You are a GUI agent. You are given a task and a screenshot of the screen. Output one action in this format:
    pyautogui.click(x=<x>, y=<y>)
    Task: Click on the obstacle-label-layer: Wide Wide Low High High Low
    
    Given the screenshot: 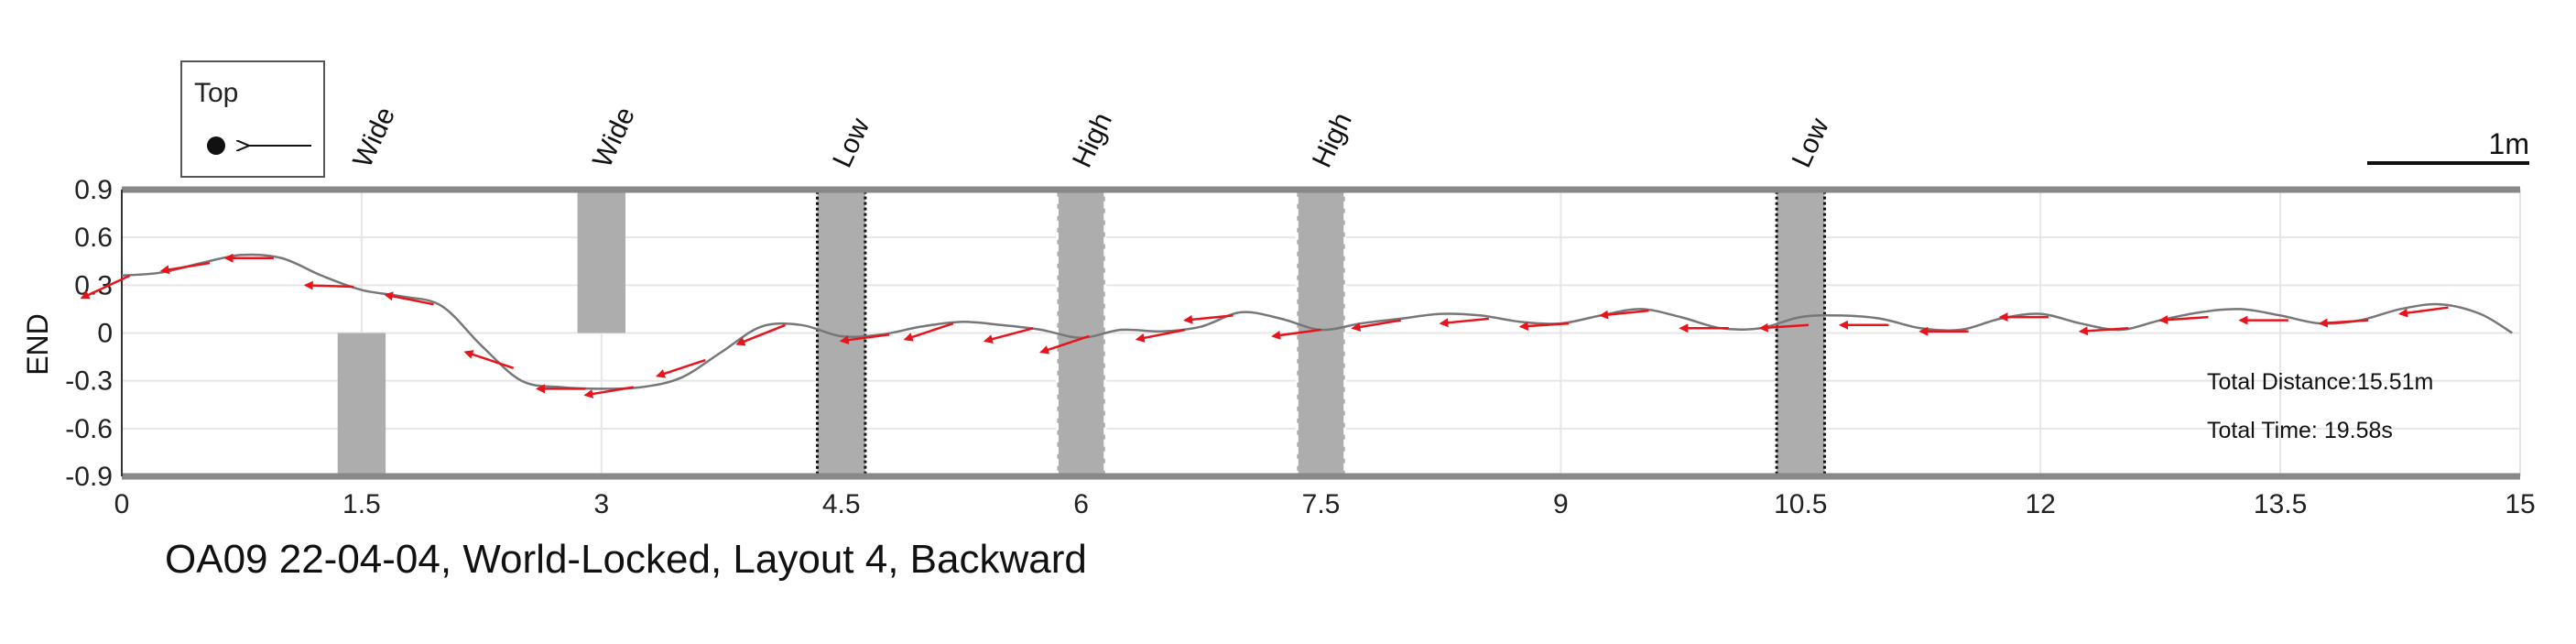 What is the action you would take?
    pyautogui.click(x=1091, y=138)
    